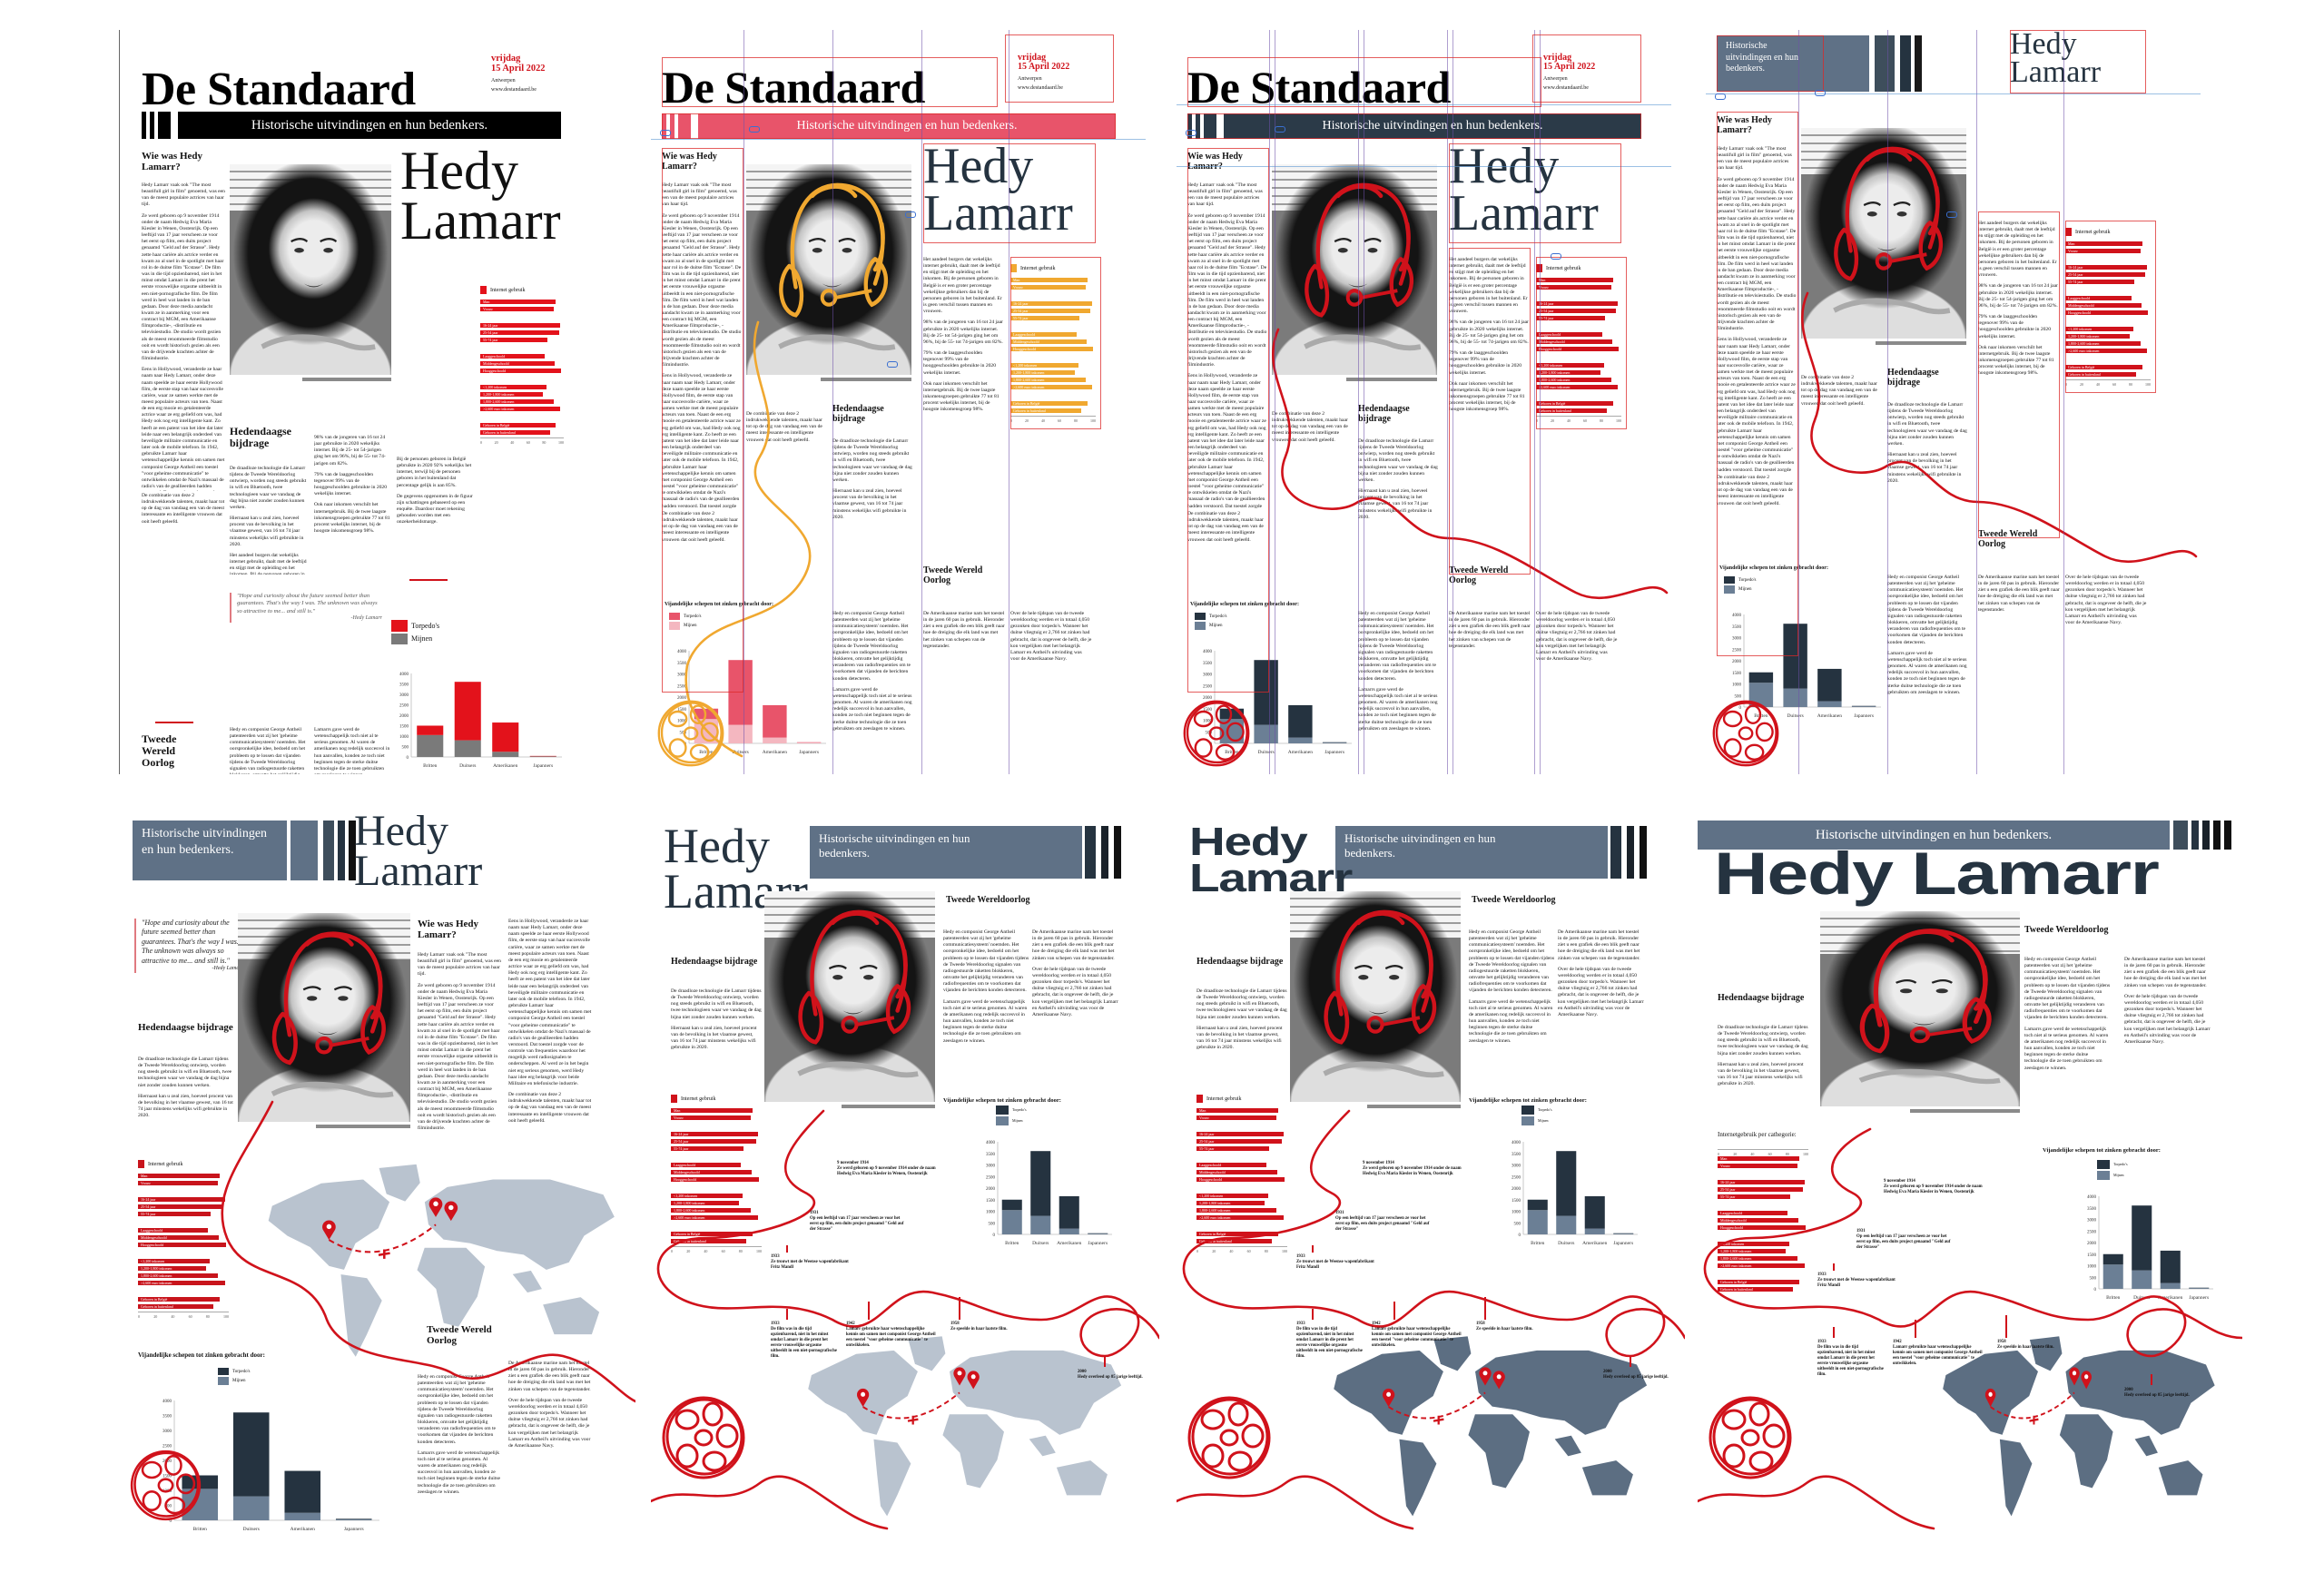  What do you see at coordinates (1266, 1251) in the screenshot?
I see `axis-tick: 80` at bounding box center [1266, 1251].